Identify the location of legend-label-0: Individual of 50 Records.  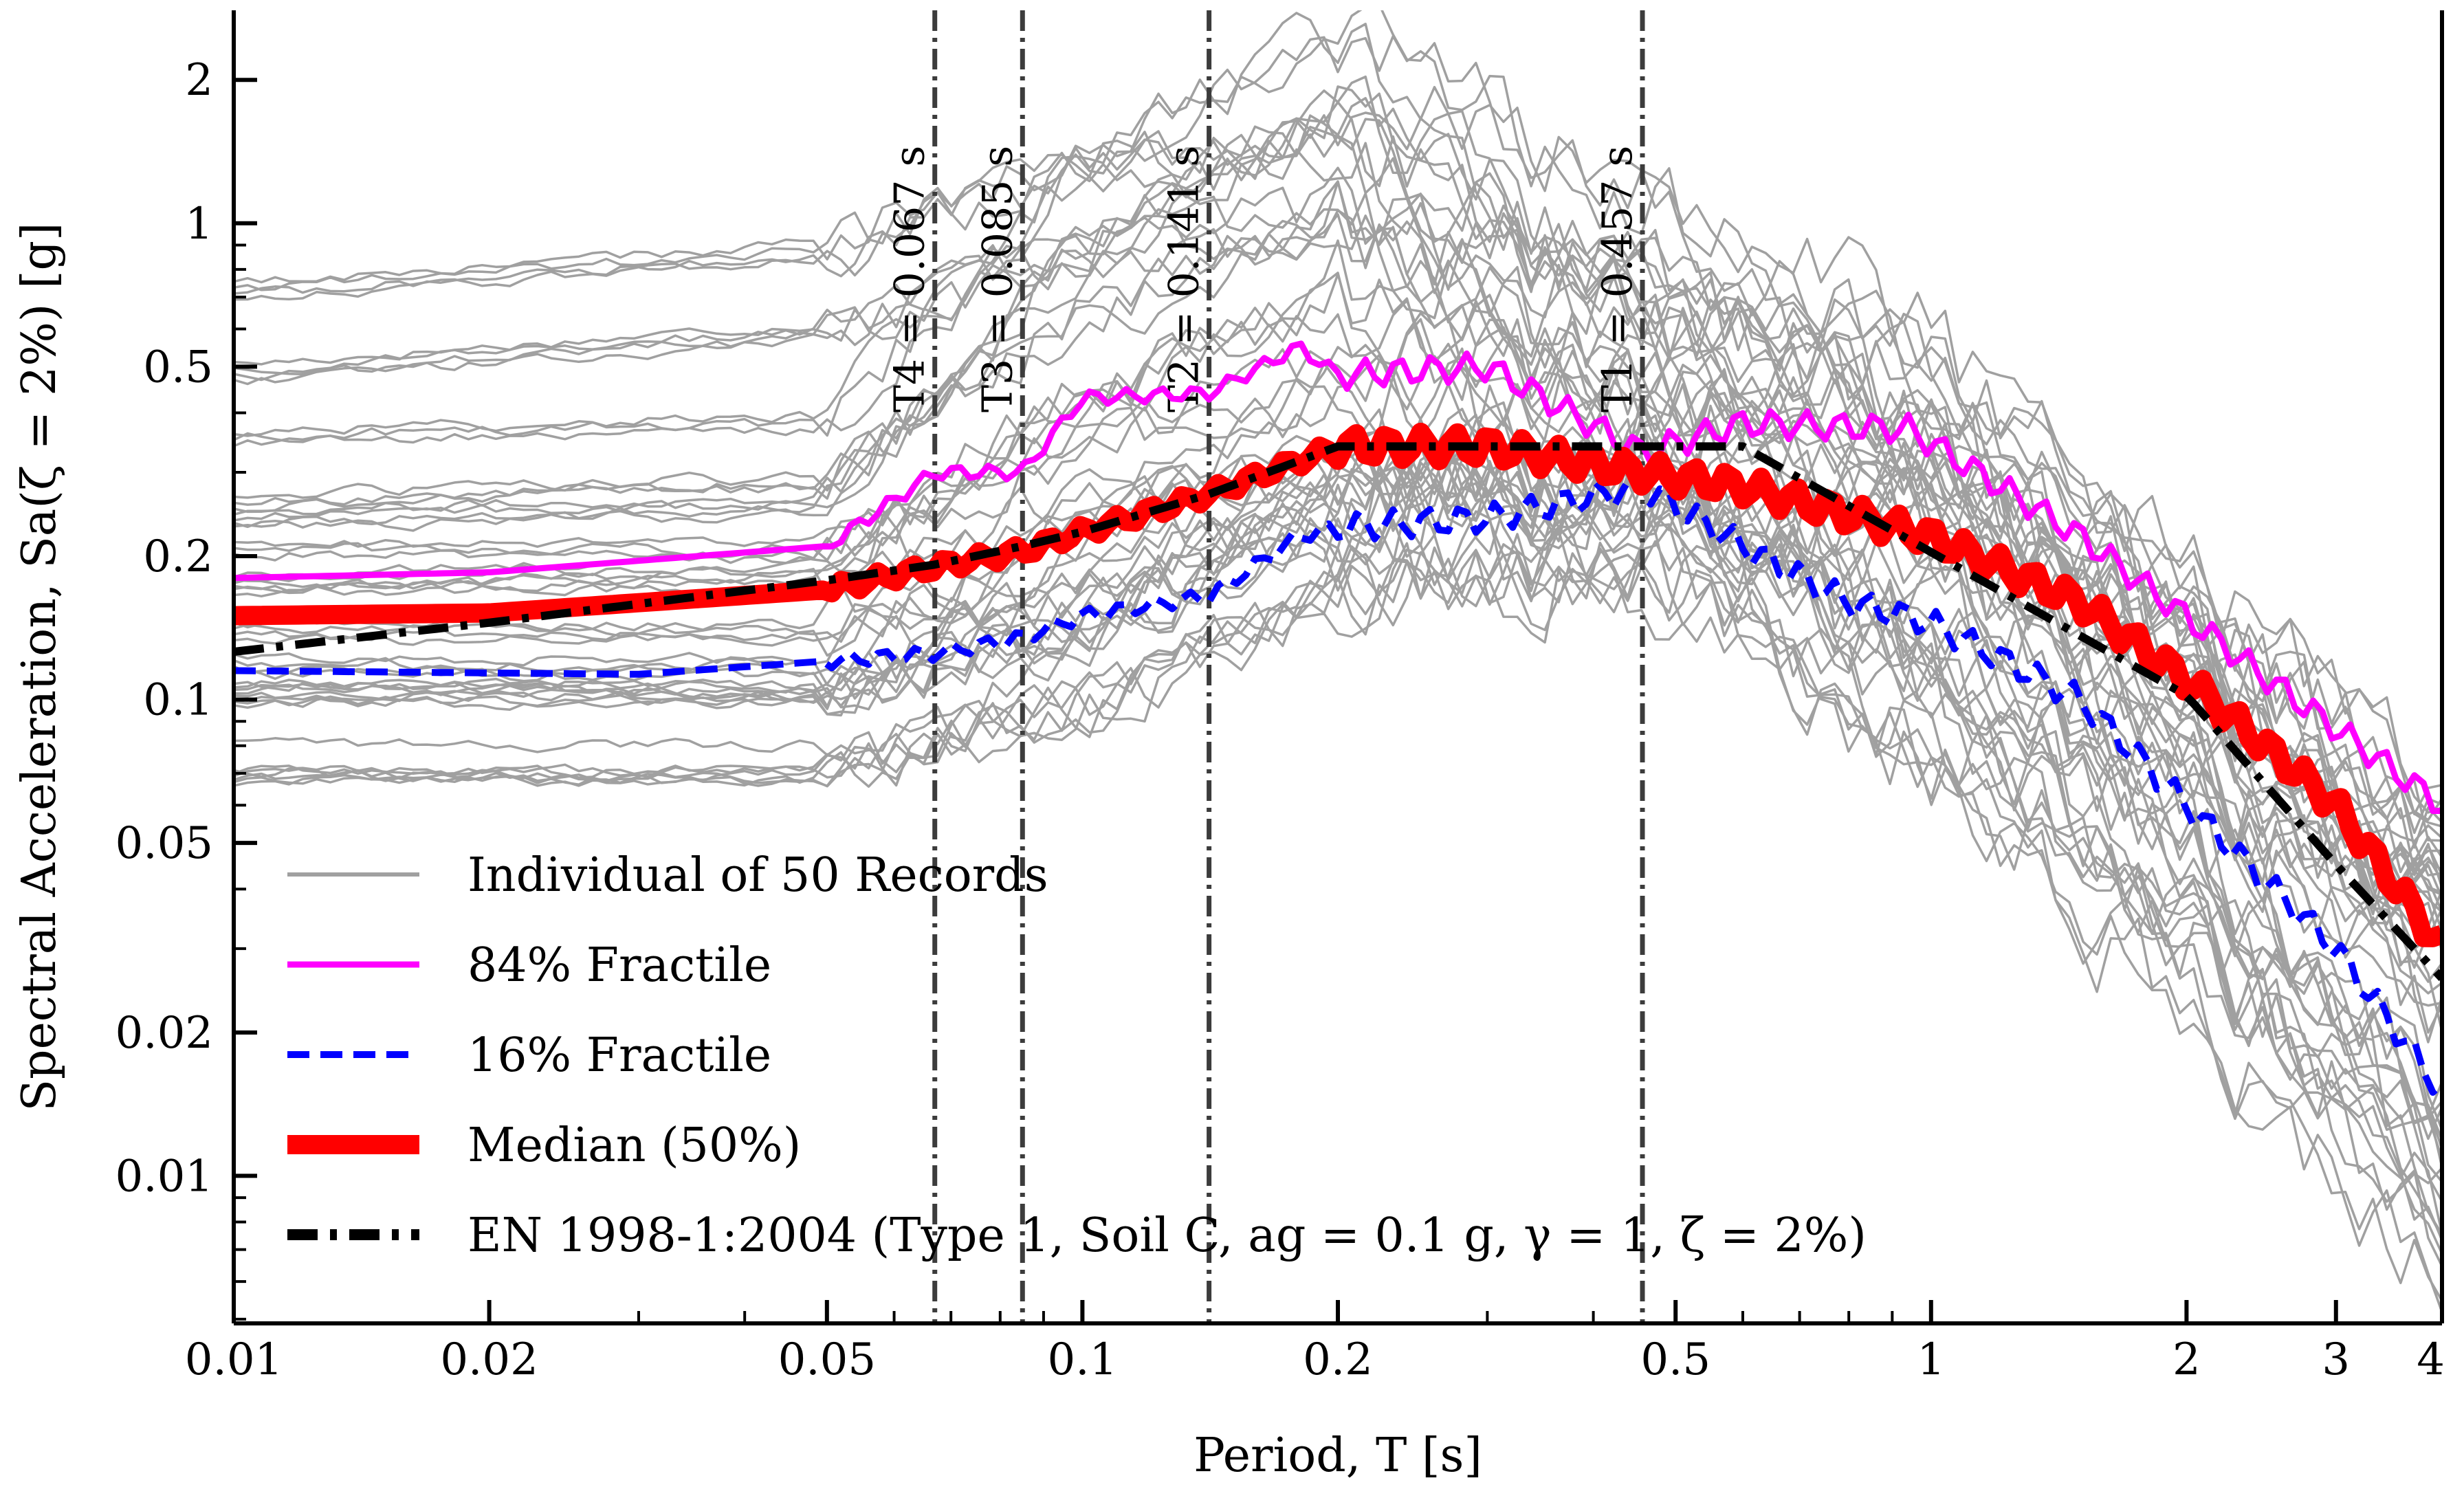
(758, 875).